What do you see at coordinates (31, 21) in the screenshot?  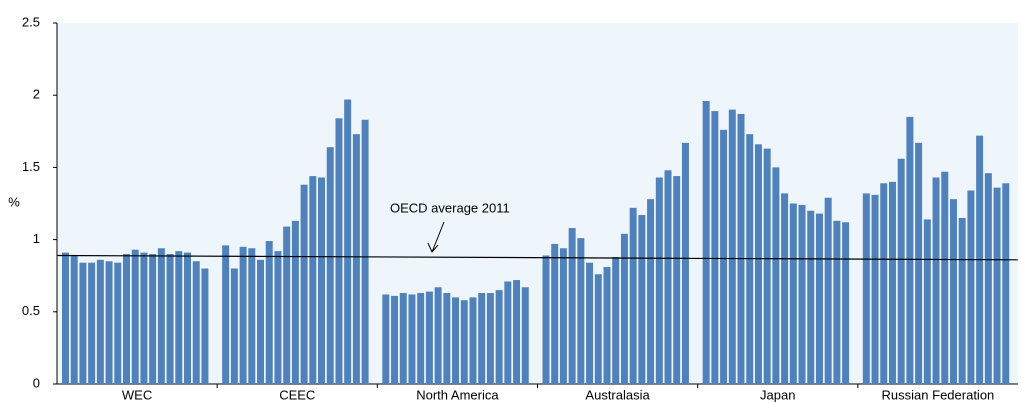 I see `y-tick-label: 2.5` at bounding box center [31, 21].